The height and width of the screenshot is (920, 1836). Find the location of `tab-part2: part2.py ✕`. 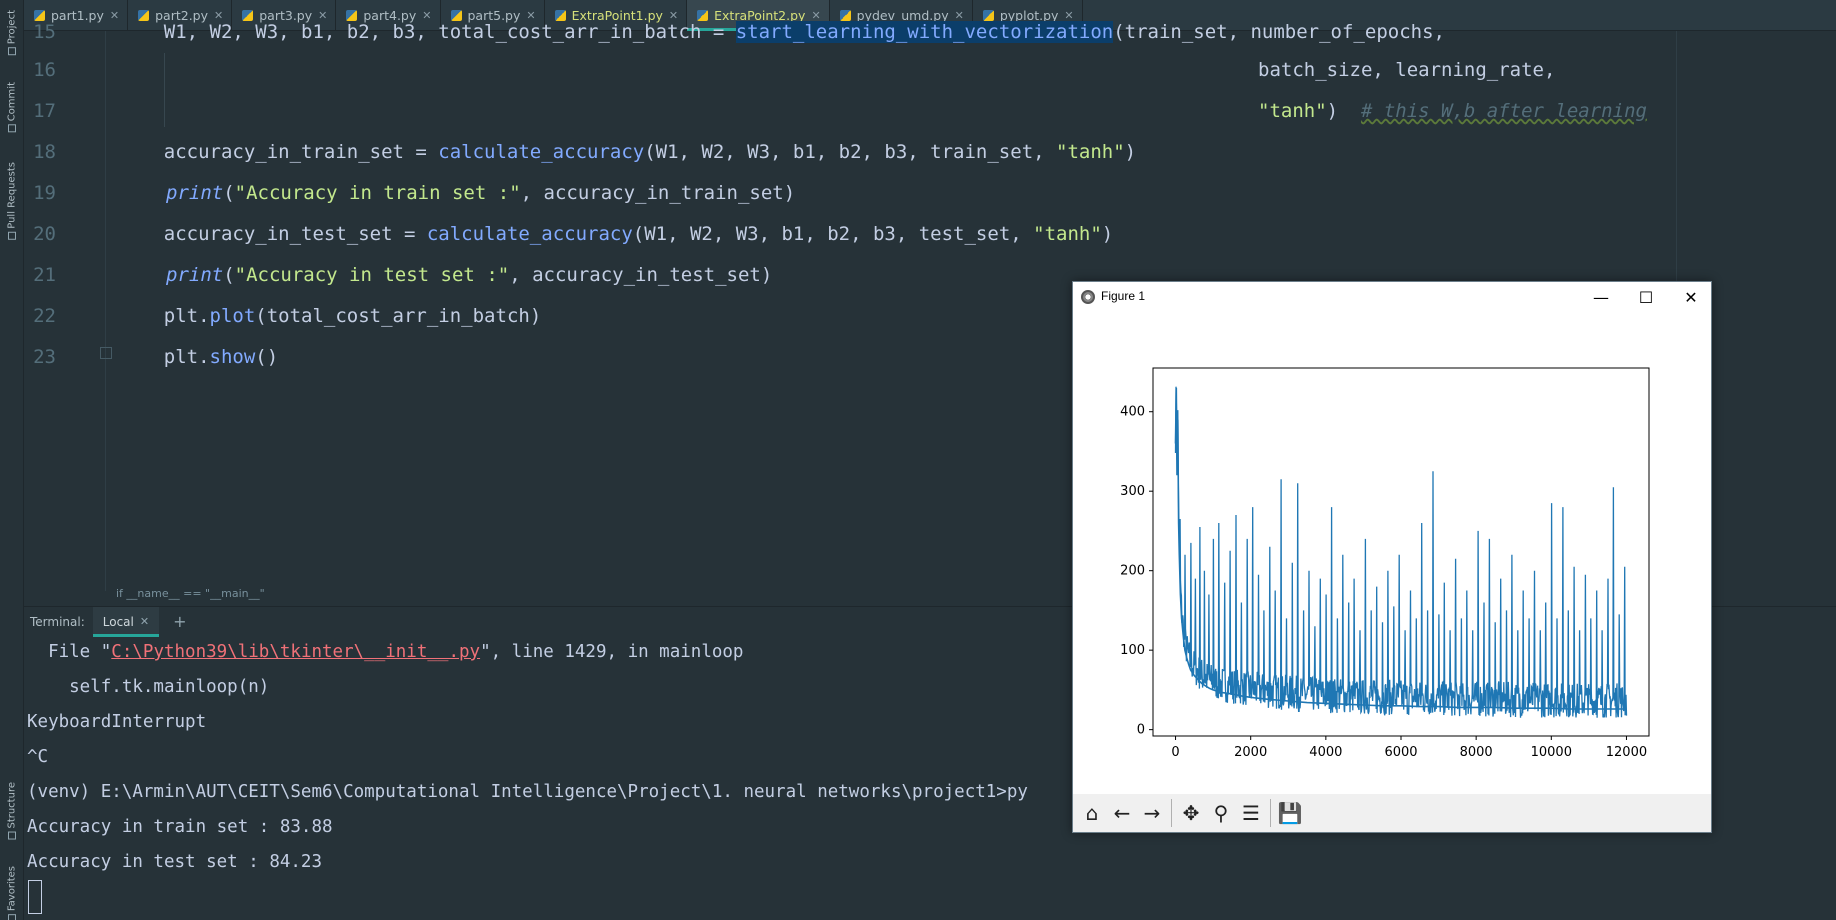

tab-part2: part2.py ✕ is located at coordinates (180, 15).